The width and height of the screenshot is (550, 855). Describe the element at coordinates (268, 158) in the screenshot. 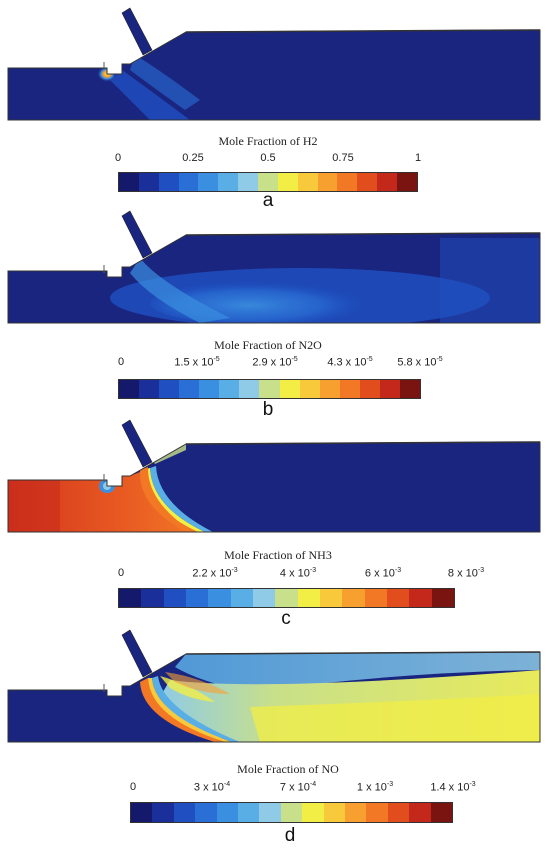

I see `colorbar-tick: 0.5` at that location.